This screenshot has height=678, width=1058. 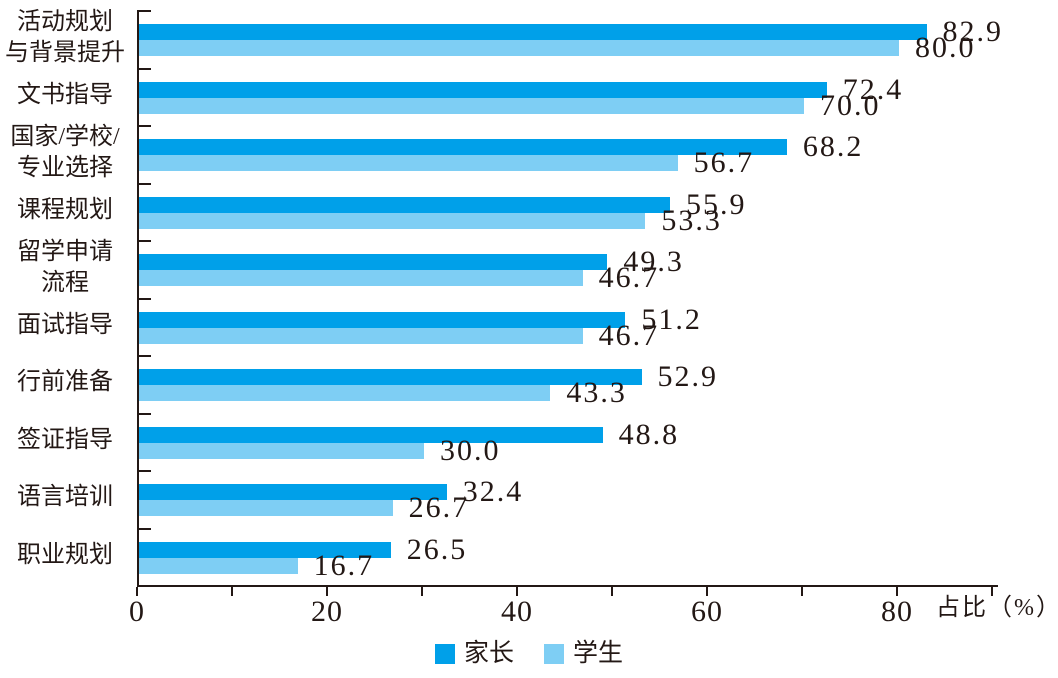 What do you see at coordinates (691, 220) in the screenshot?
I see `bar-value-label: 53.3` at bounding box center [691, 220].